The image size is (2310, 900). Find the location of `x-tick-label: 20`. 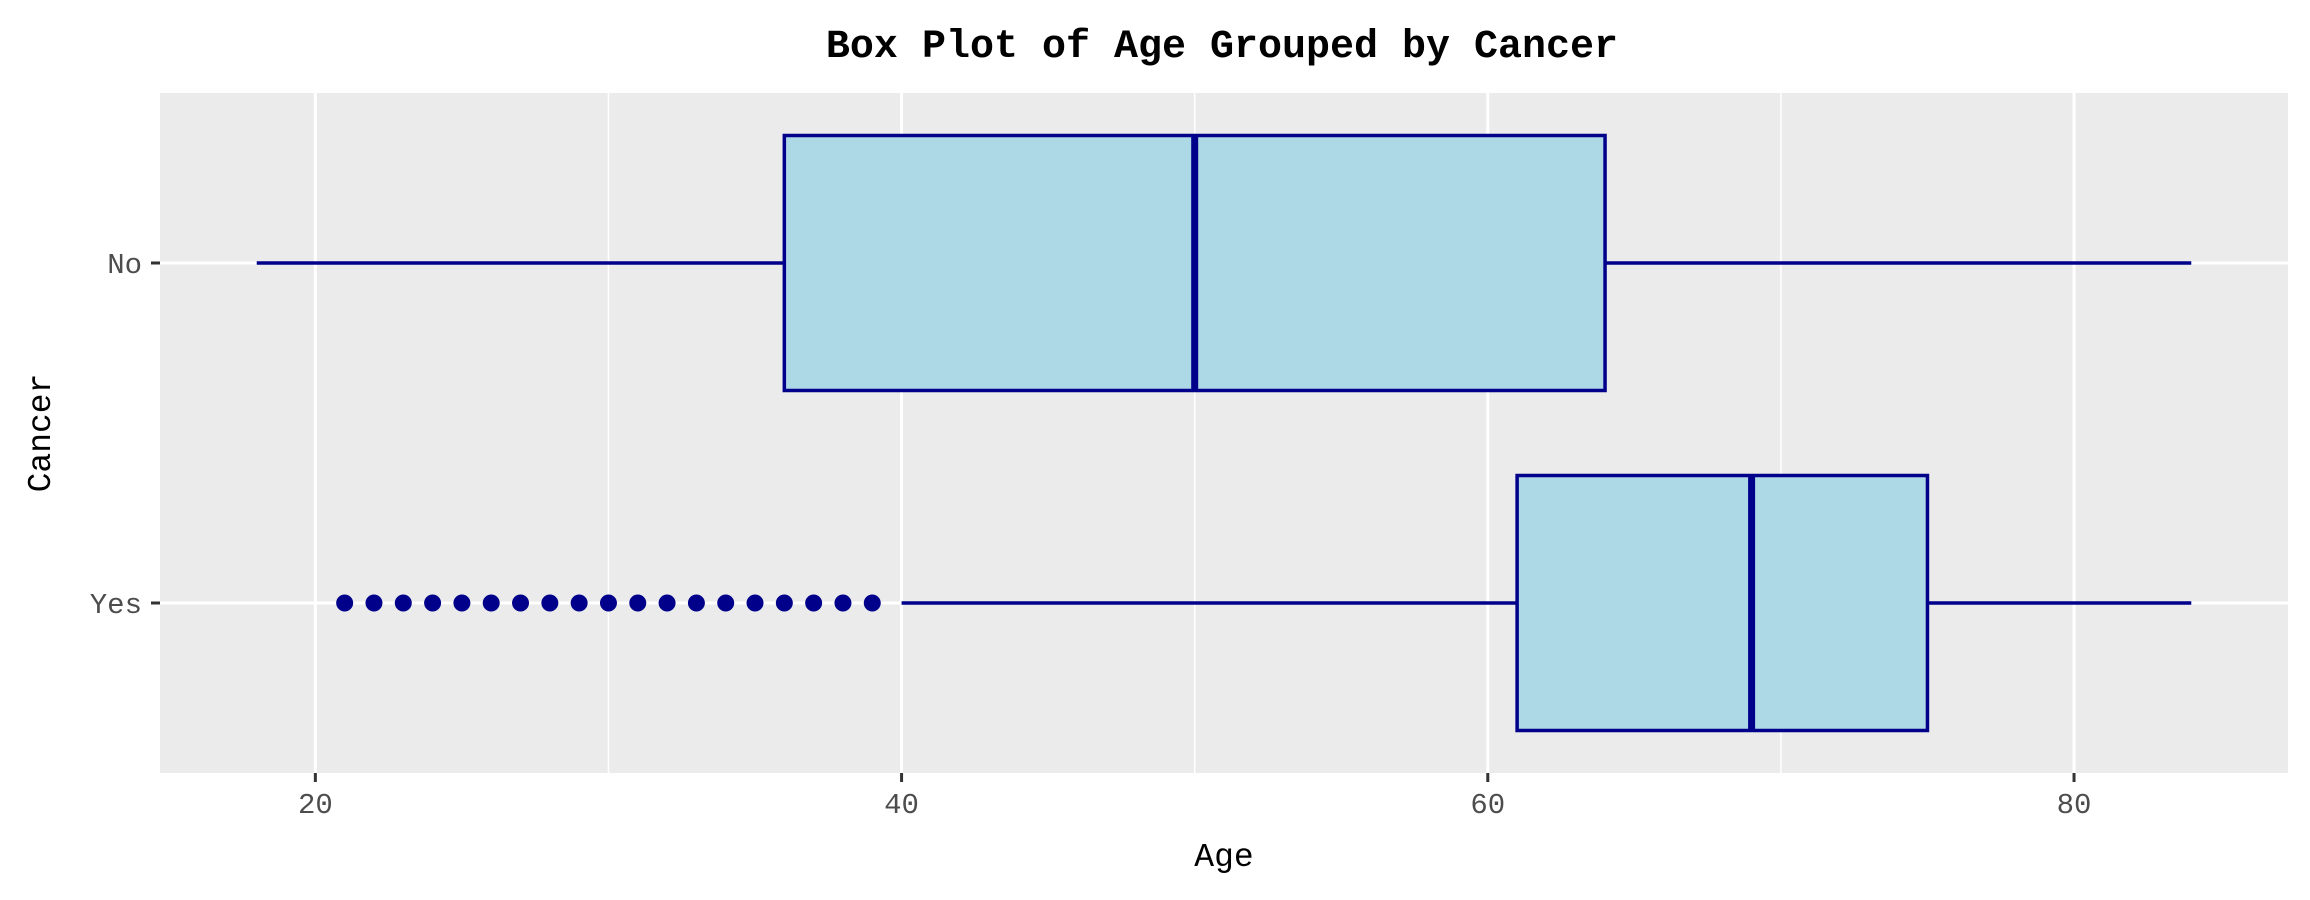

x-tick-label: 20 is located at coordinates (315, 805).